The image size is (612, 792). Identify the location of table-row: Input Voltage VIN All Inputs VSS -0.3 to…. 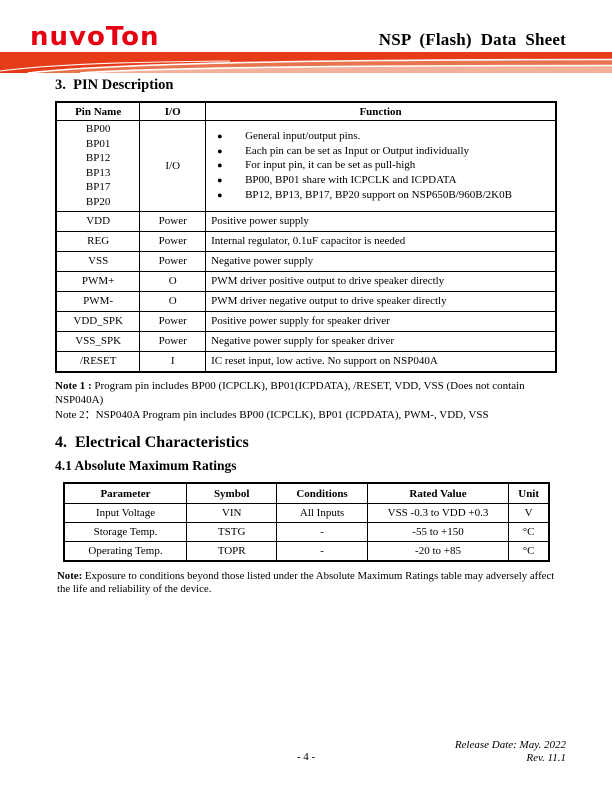
(306, 513).